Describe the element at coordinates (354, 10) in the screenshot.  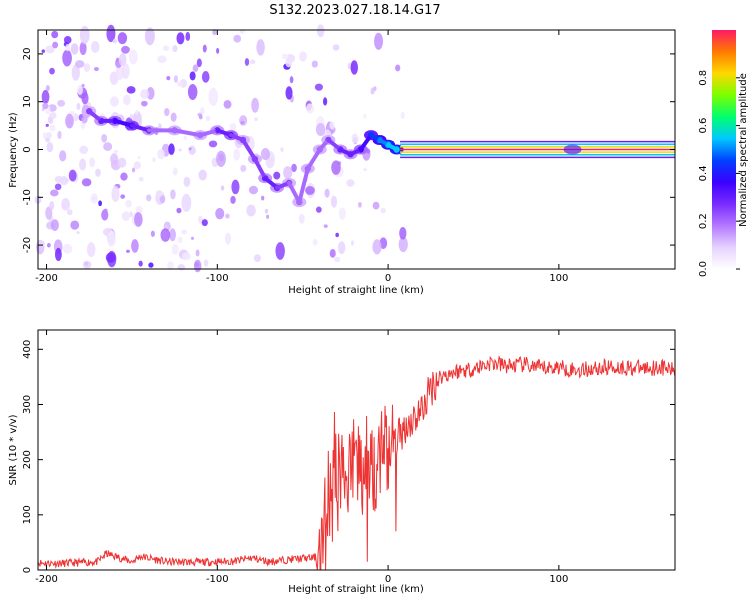
I see `figure-title: S132.2023.027.18.14.G17` at that location.